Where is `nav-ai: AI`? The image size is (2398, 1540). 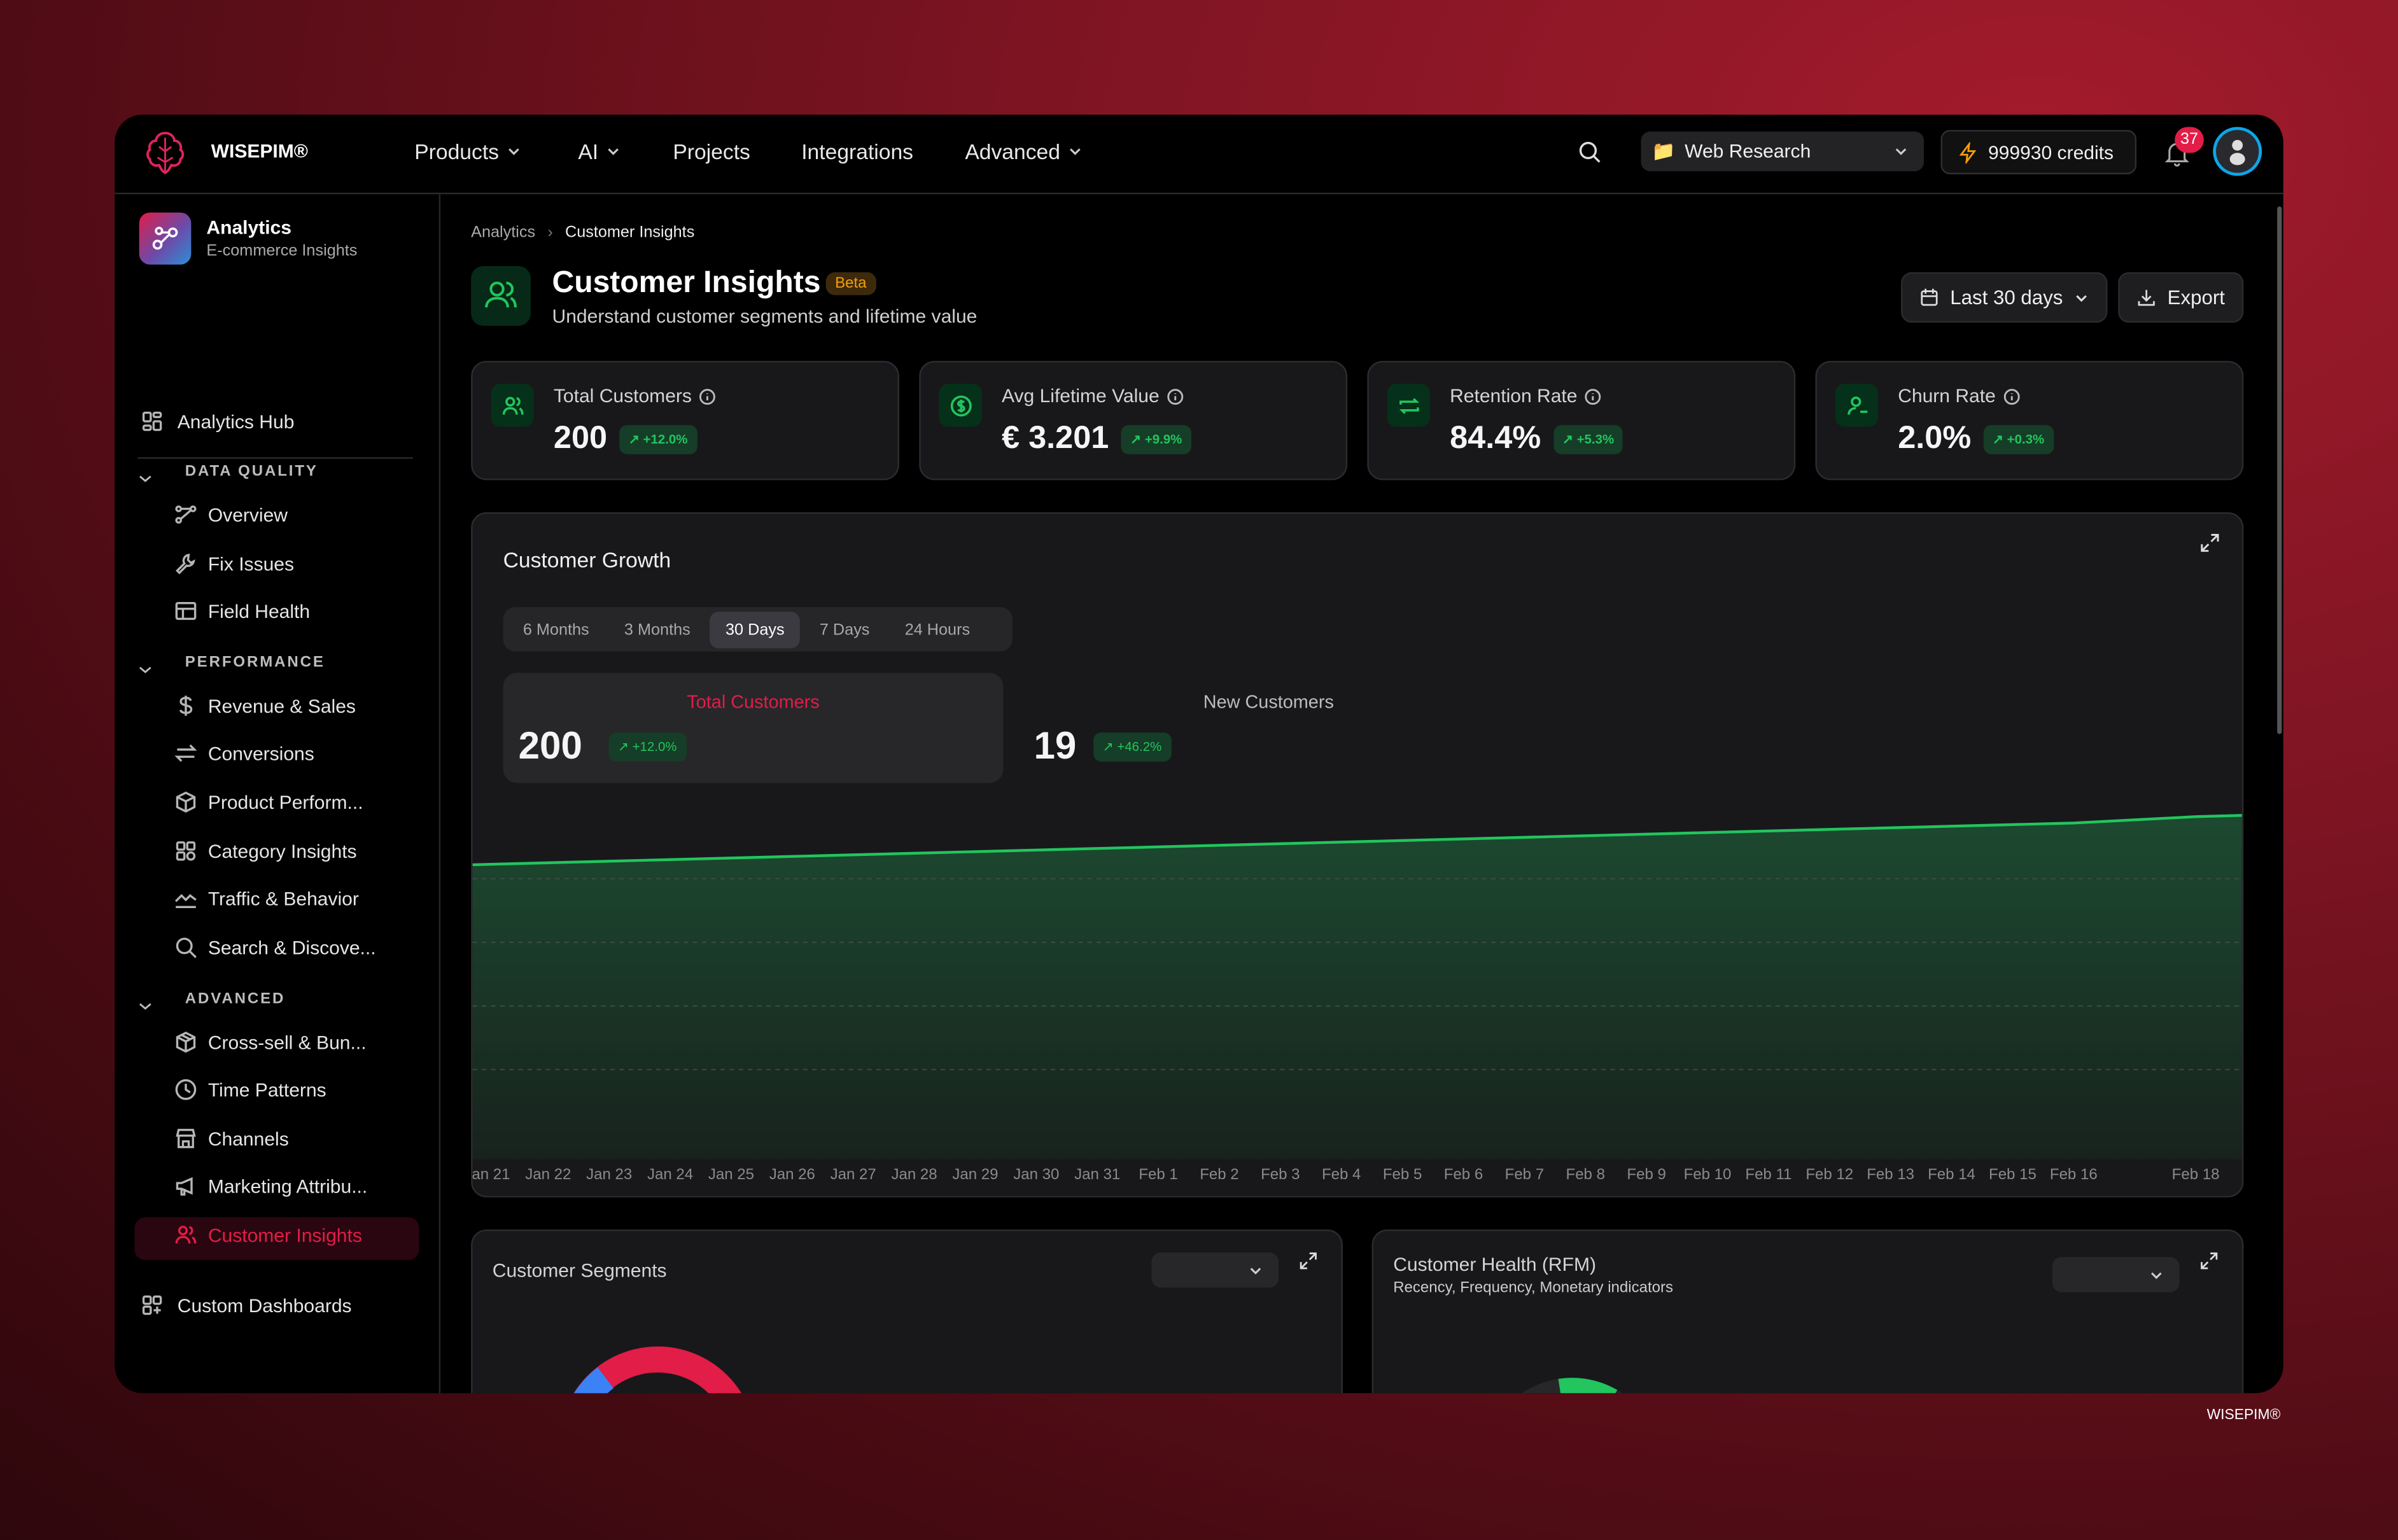 nav-ai: AI is located at coordinates (599, 151).